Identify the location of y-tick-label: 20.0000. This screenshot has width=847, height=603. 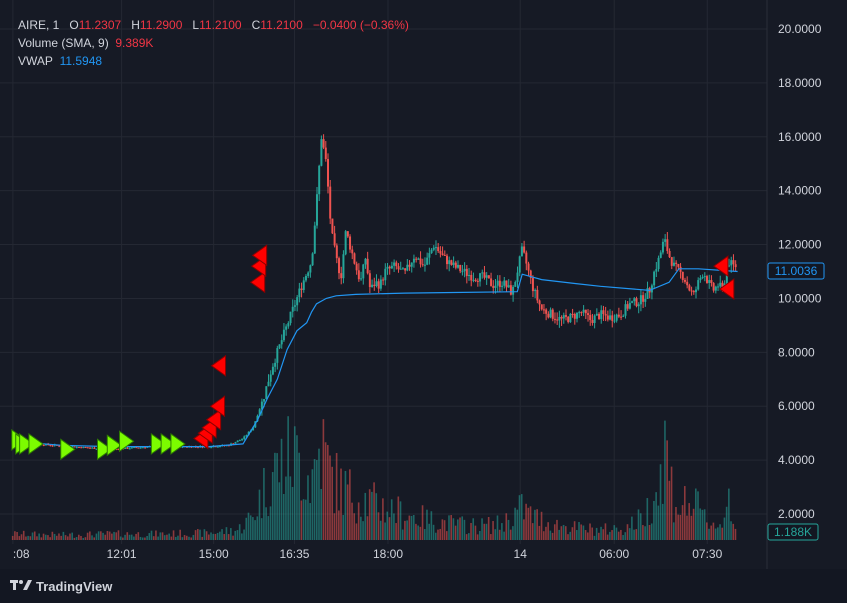
(800, 29).